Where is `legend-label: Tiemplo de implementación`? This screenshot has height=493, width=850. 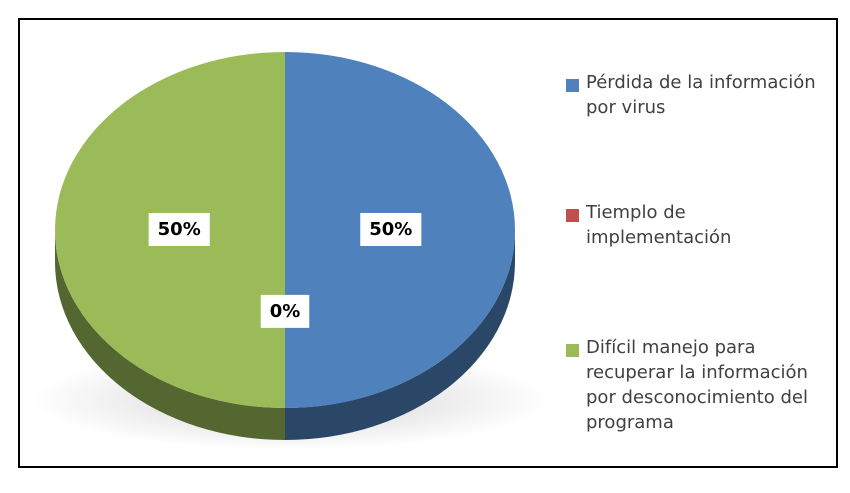 legend-label: Tiemplo de implementación is located at coordinates (659, 225).